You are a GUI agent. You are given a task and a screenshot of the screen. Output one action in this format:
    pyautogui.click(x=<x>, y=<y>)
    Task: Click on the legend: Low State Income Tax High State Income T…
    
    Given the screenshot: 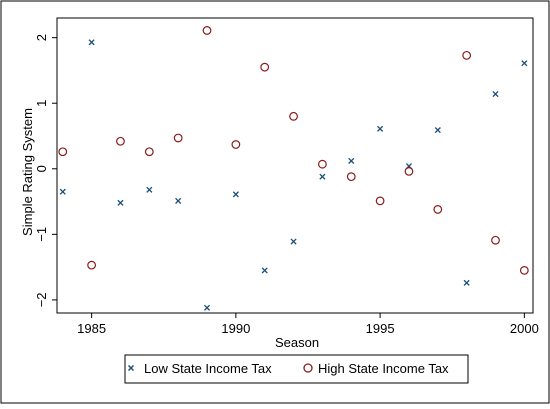 What is the action you would take?
    pyautogui.click(x=296, y=369)
    